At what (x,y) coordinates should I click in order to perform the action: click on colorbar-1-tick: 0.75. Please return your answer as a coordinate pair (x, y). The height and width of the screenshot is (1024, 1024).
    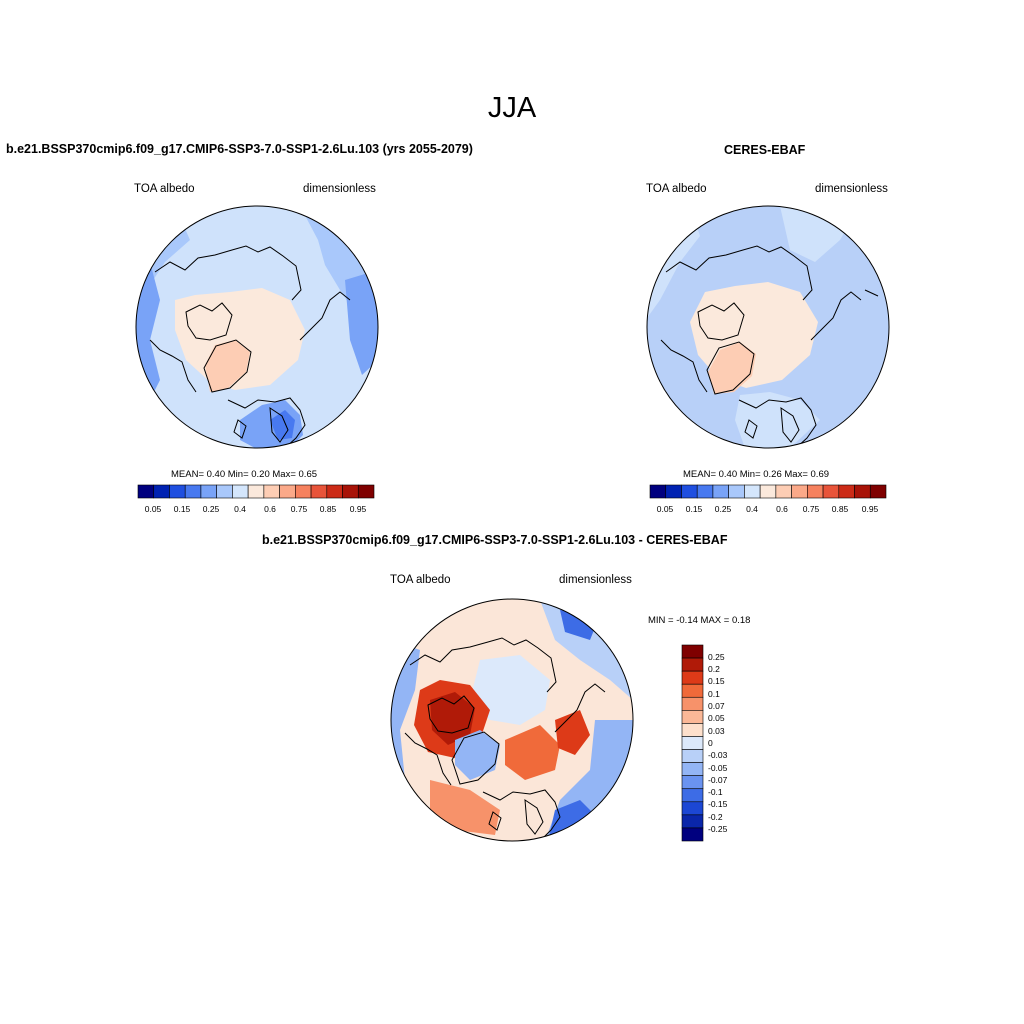
    Looking at the image, I should click on (299, 509).